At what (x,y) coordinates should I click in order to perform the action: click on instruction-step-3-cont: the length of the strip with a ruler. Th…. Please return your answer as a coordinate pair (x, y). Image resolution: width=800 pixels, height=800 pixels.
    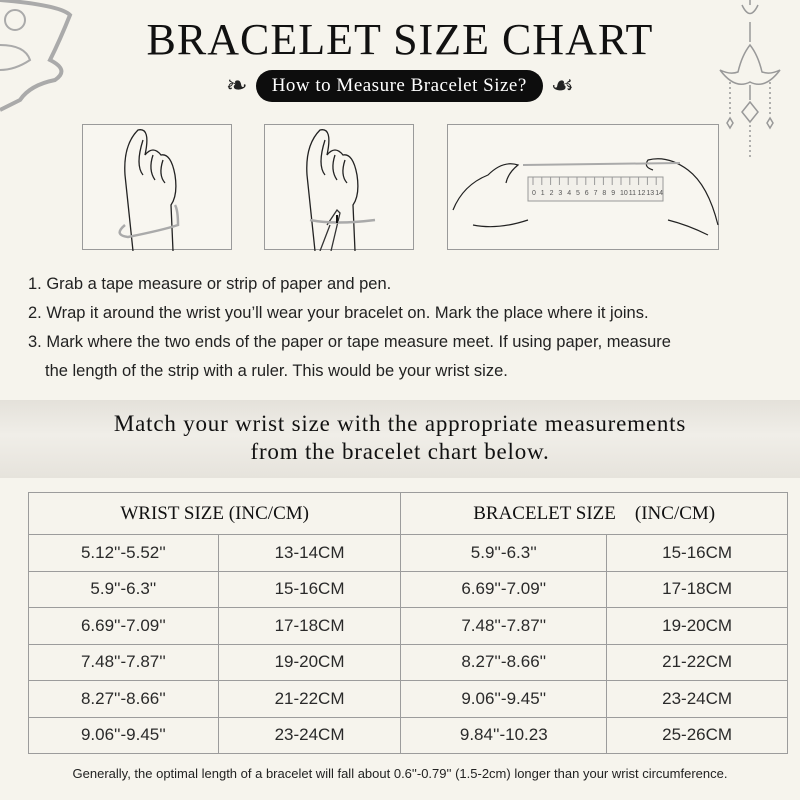
    Looking at the image, I should click on (276, 371).